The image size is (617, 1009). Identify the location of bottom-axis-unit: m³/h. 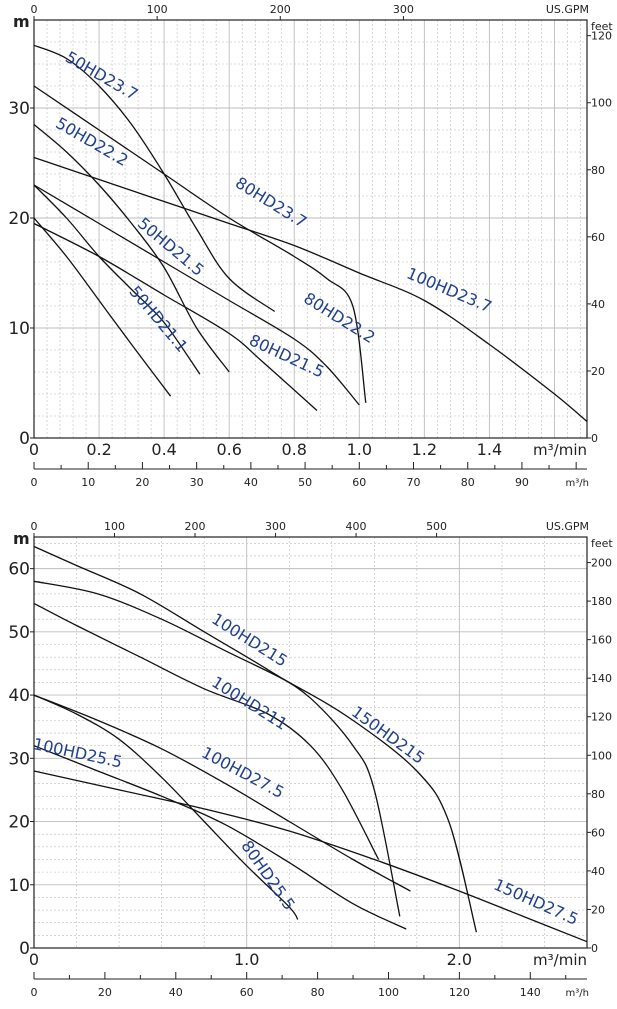
(577, 993).